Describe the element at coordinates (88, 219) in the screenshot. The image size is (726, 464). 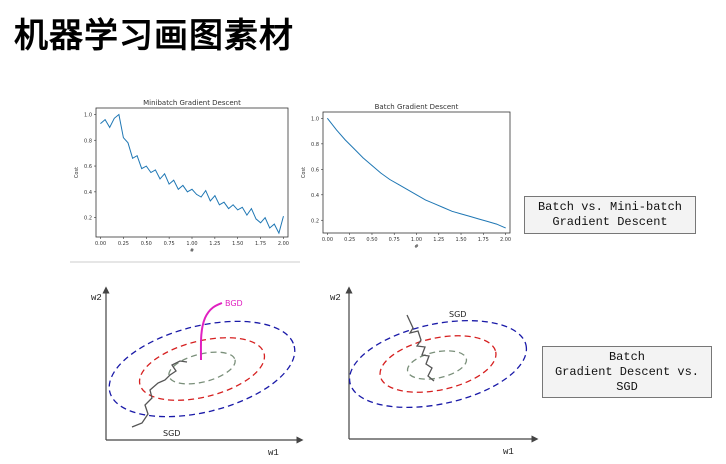
I see `c1-ytick-label: 0.2` at that location.